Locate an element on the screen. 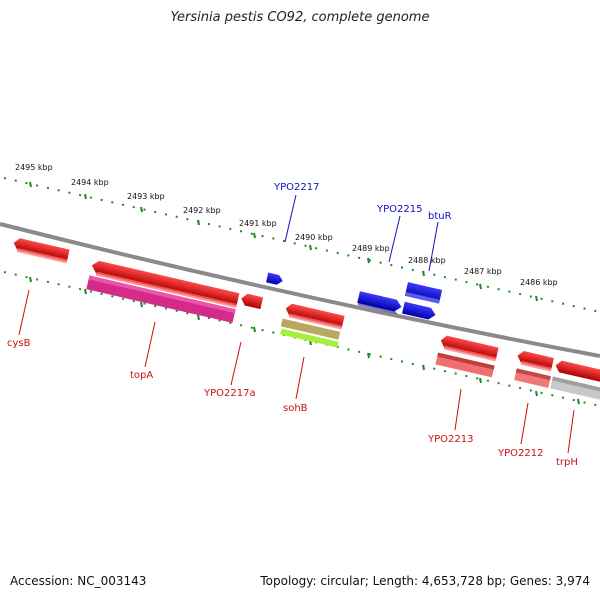 This screenshot has width=600, height=600. scale-label: 2495 kbp is located at coordinates (34, 167).